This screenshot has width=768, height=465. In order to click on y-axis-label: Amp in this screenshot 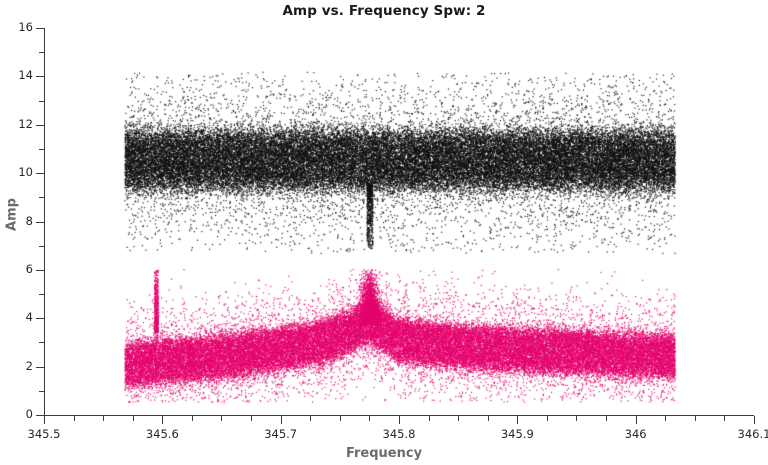, I will do `click(12, 214)`.